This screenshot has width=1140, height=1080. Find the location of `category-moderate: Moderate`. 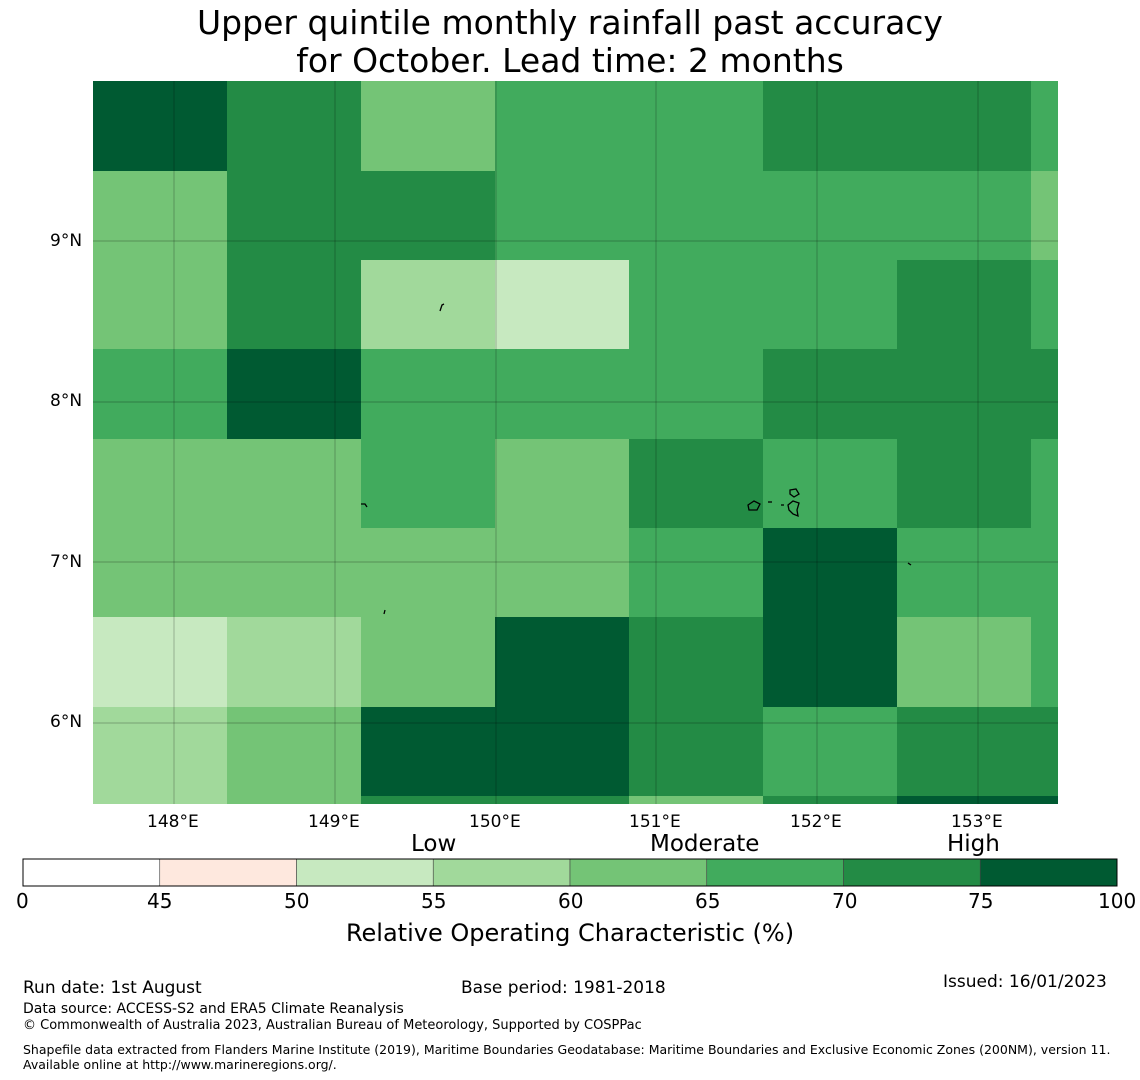

category-moderate: Moderate is located at coordinates (705, 844).